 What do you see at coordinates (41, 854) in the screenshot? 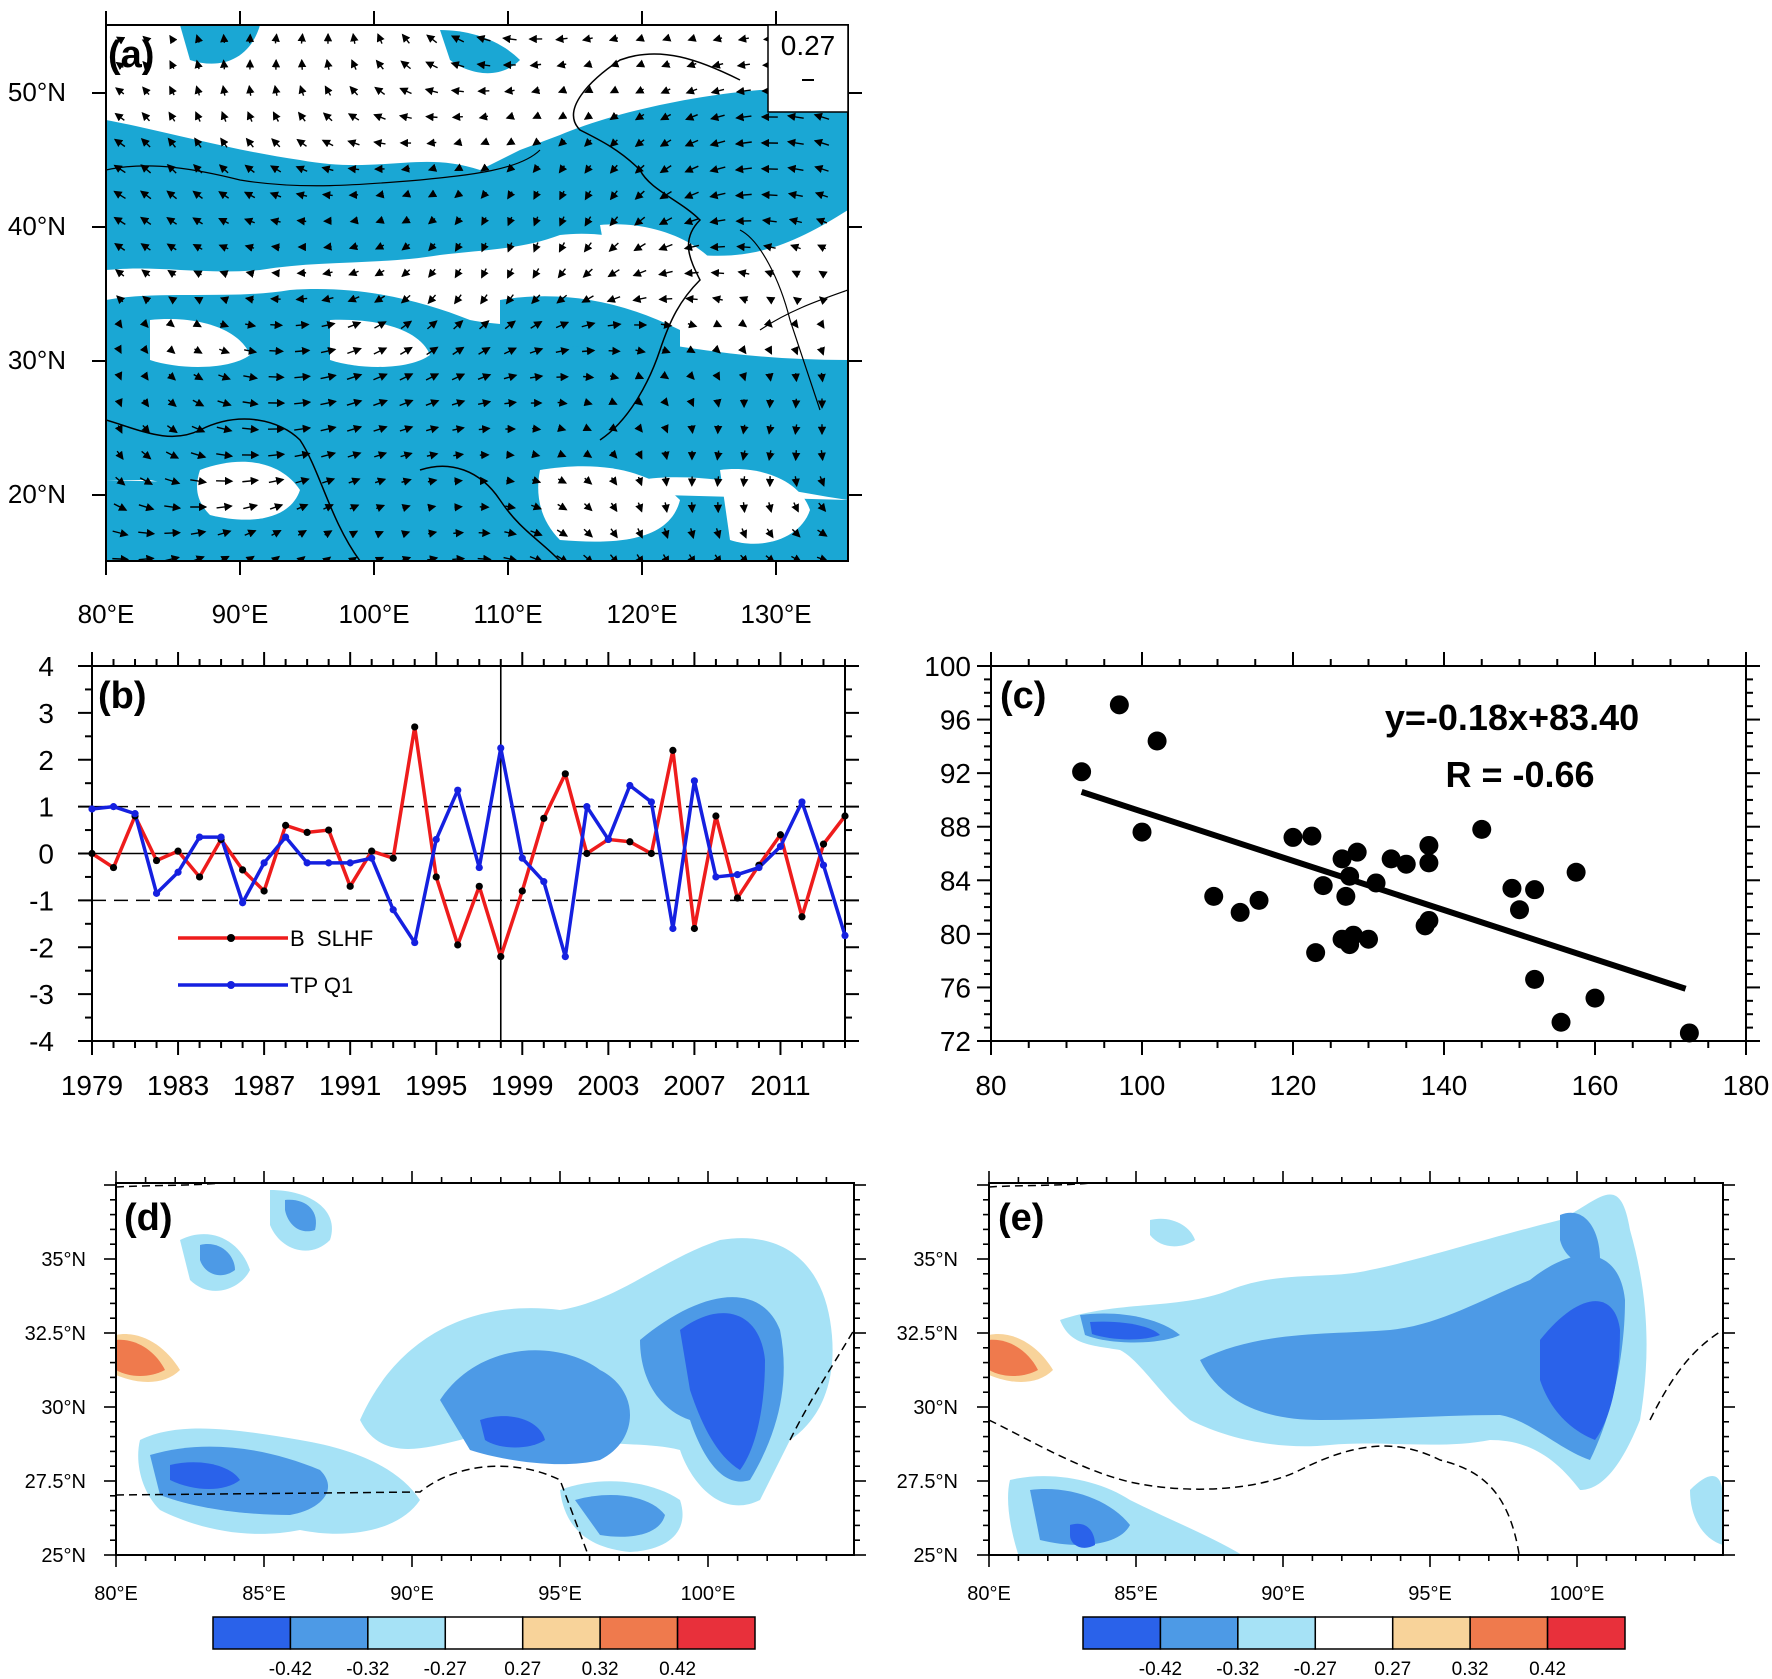
I see `panel-b-y-tick-labels: 4 3 2 1 0 -1 -2 -3 -4` at bounding box center [41, 854].